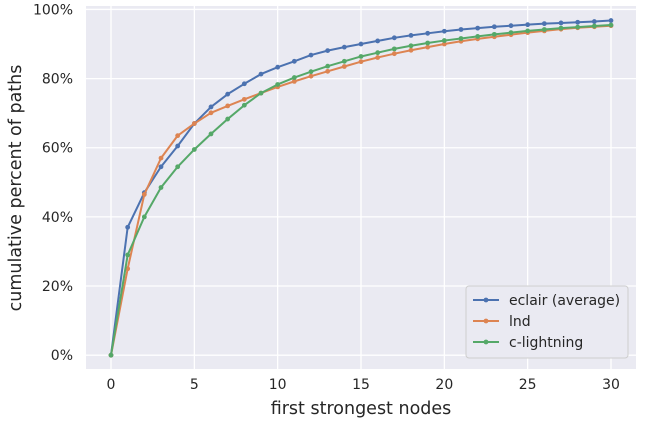 The height and width of the screenshot is (424, 647). I want to click on legend-item: c-lightning, so click(528, 343).